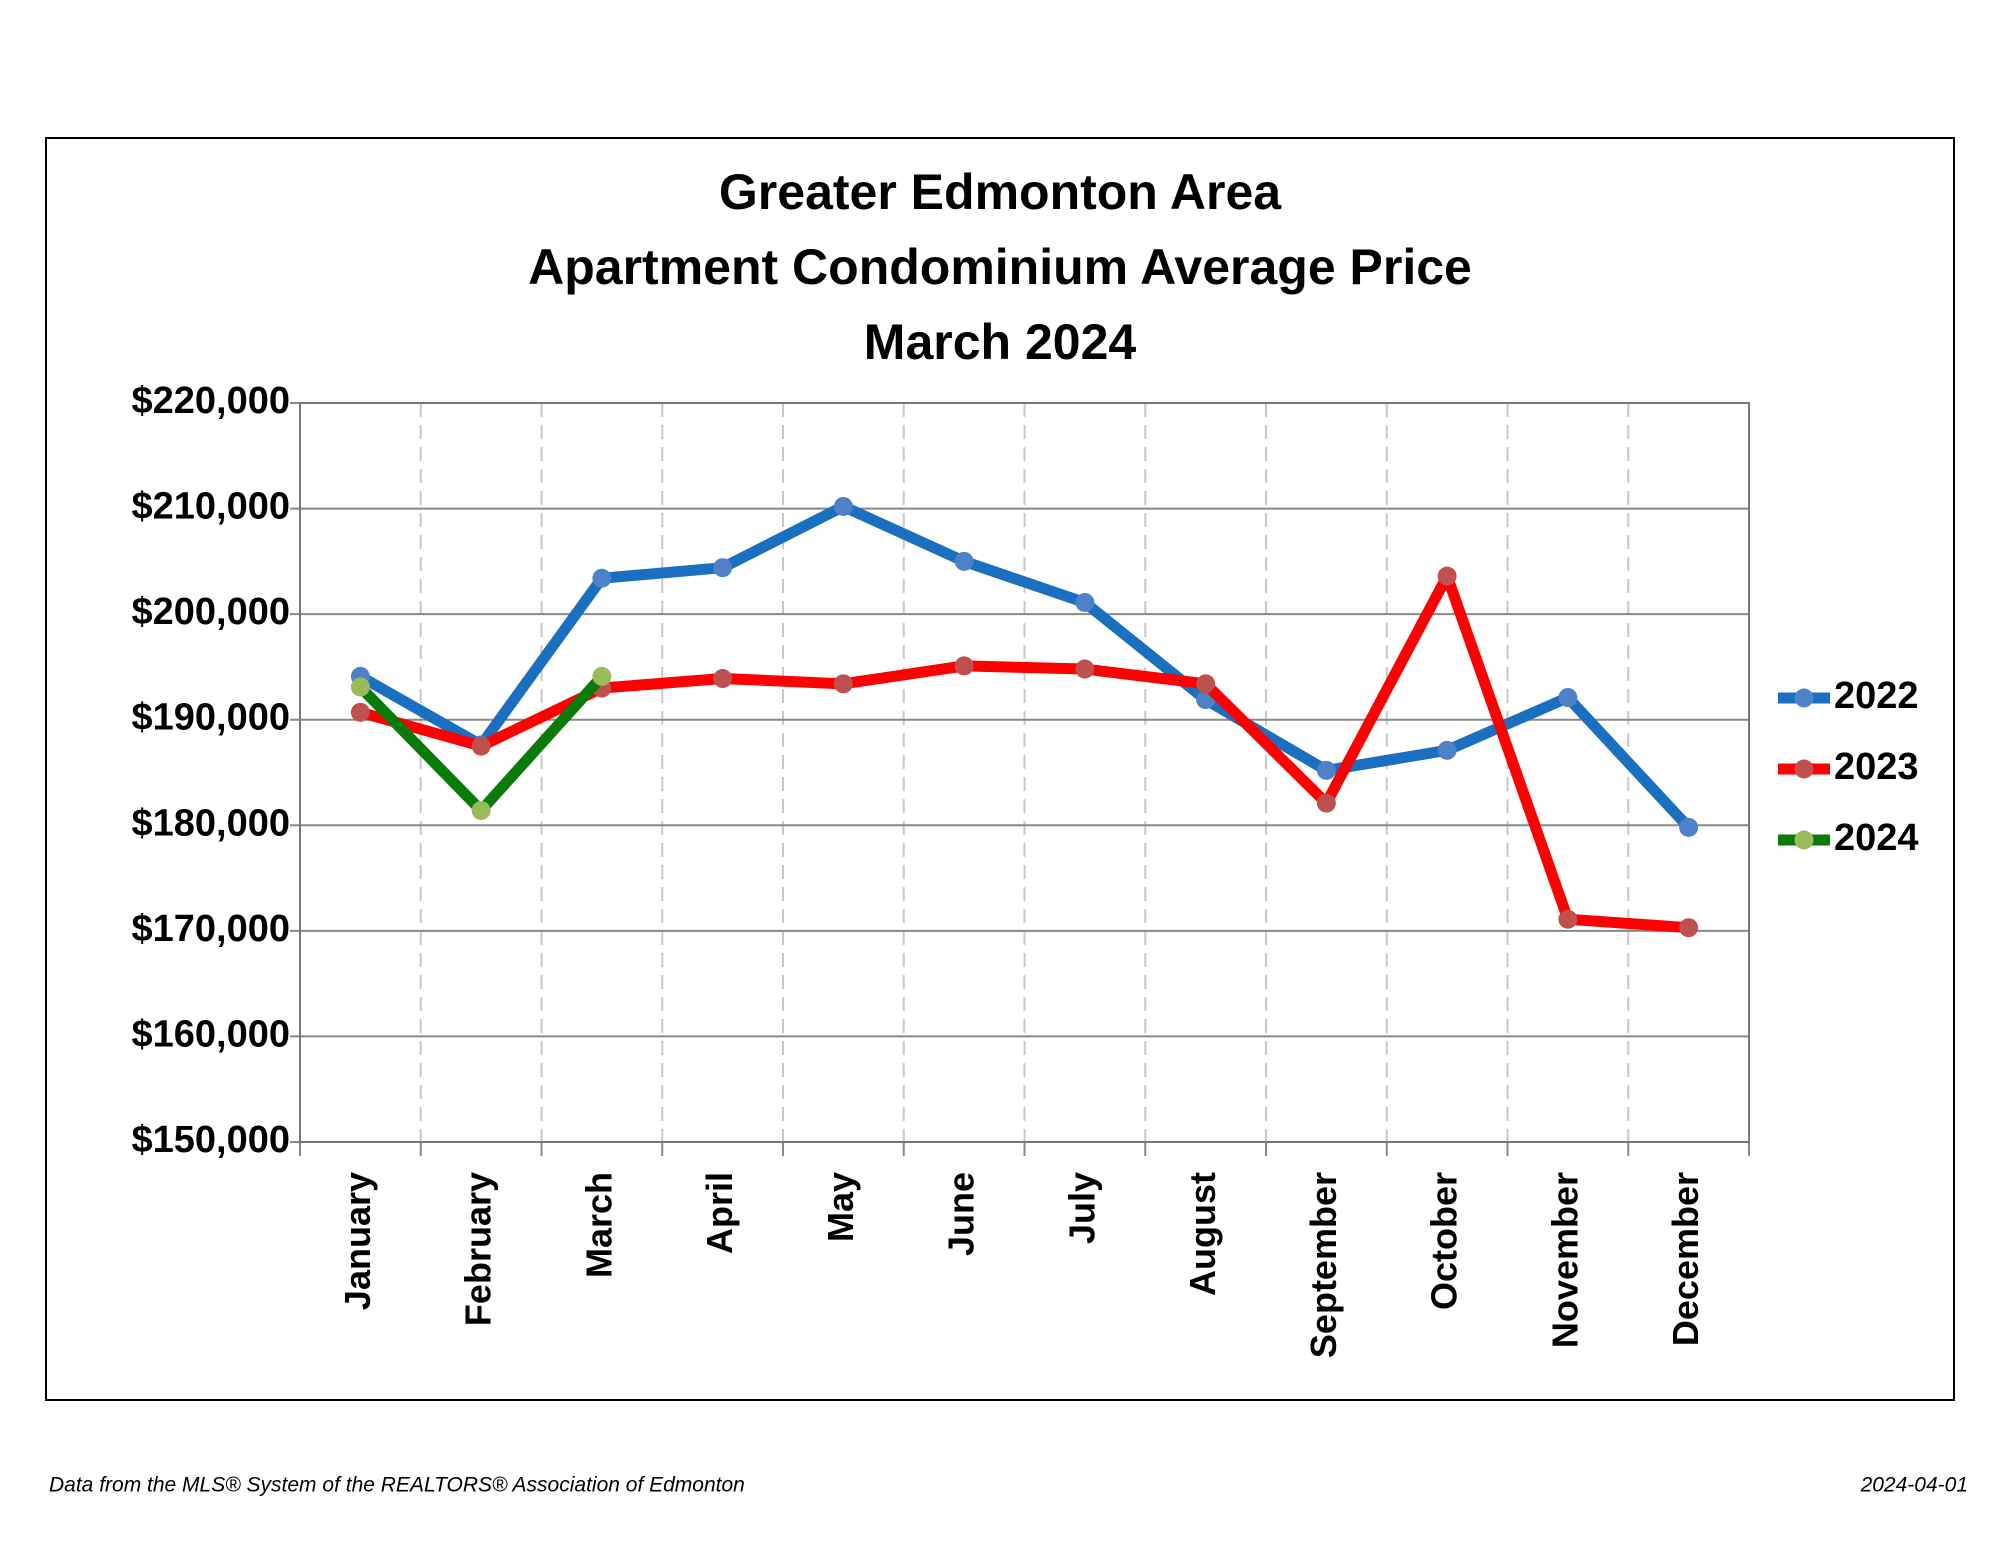 This screenshot has height=1545, width=2000. Describe the element at coordinates (1914, 1485) in the screenshot. I see `footer-date: 2024-04-01` at that location.